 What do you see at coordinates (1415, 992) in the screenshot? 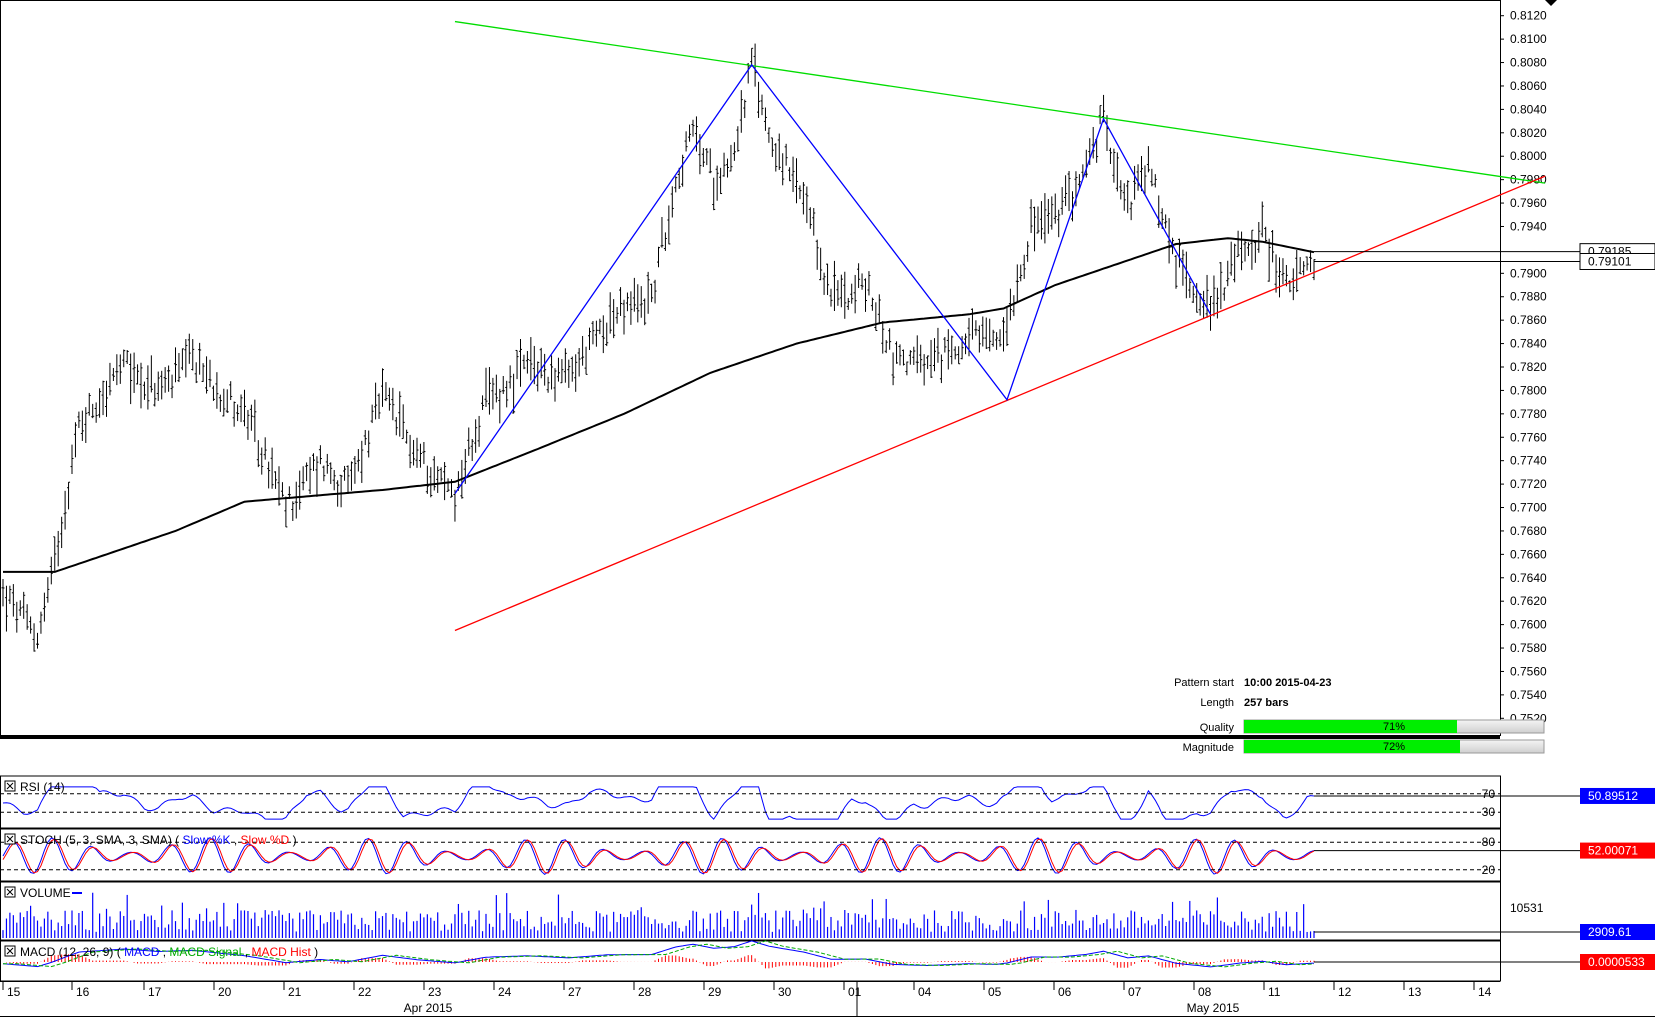
I see `day-tick-label: 13` at bounding box center [1415, 992].